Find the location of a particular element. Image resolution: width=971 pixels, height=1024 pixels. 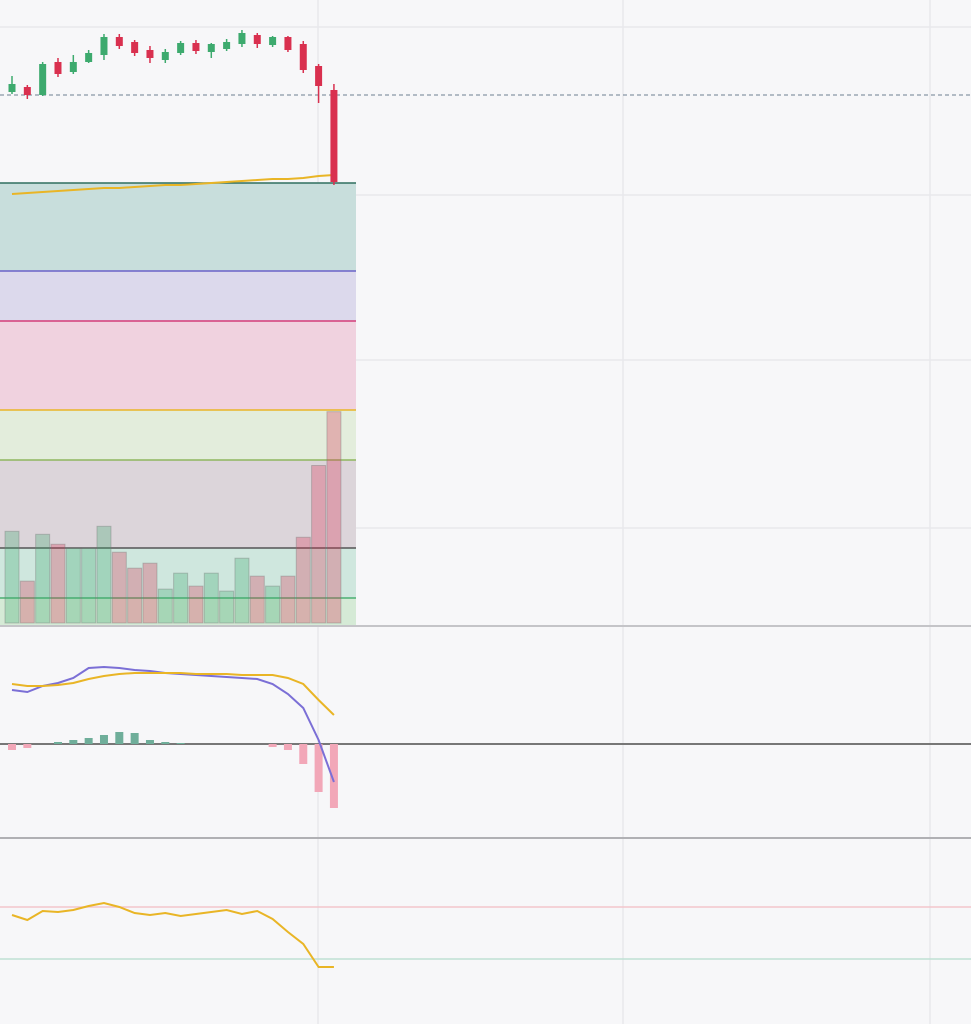

moving-average is located at coordinates (172, 184).